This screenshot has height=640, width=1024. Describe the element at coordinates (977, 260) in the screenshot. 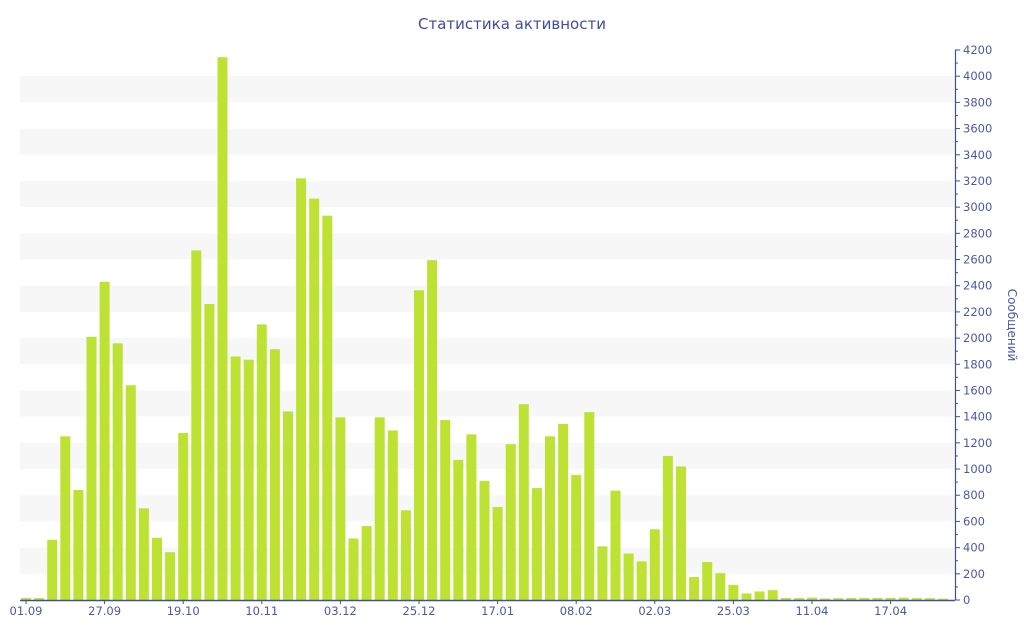

I see `y-tick-label: 2600` at that location.